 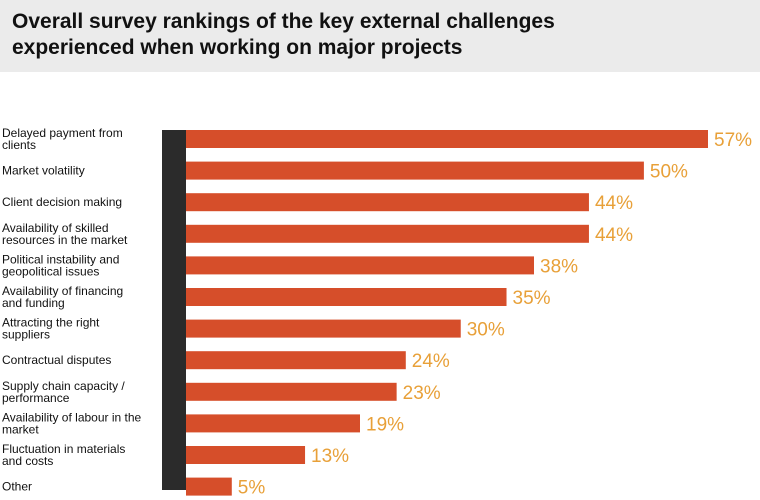 What do you see at coordinates (72, 423) in the screenshot?
I see `category-label: Availability of labour in the market` at bounding box center [72, 423].